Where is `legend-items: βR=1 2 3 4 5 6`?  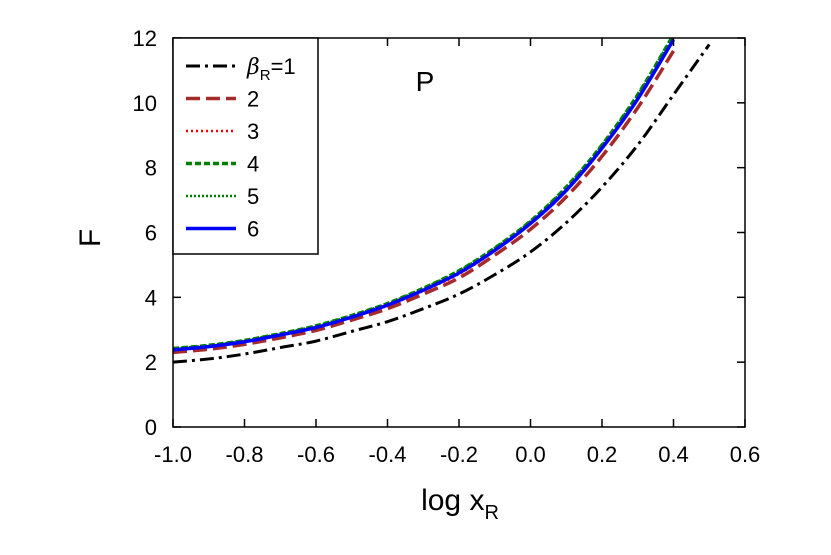
legend-items: βR=1 2 3 4 5 6 is located at coordinates (241, 148).